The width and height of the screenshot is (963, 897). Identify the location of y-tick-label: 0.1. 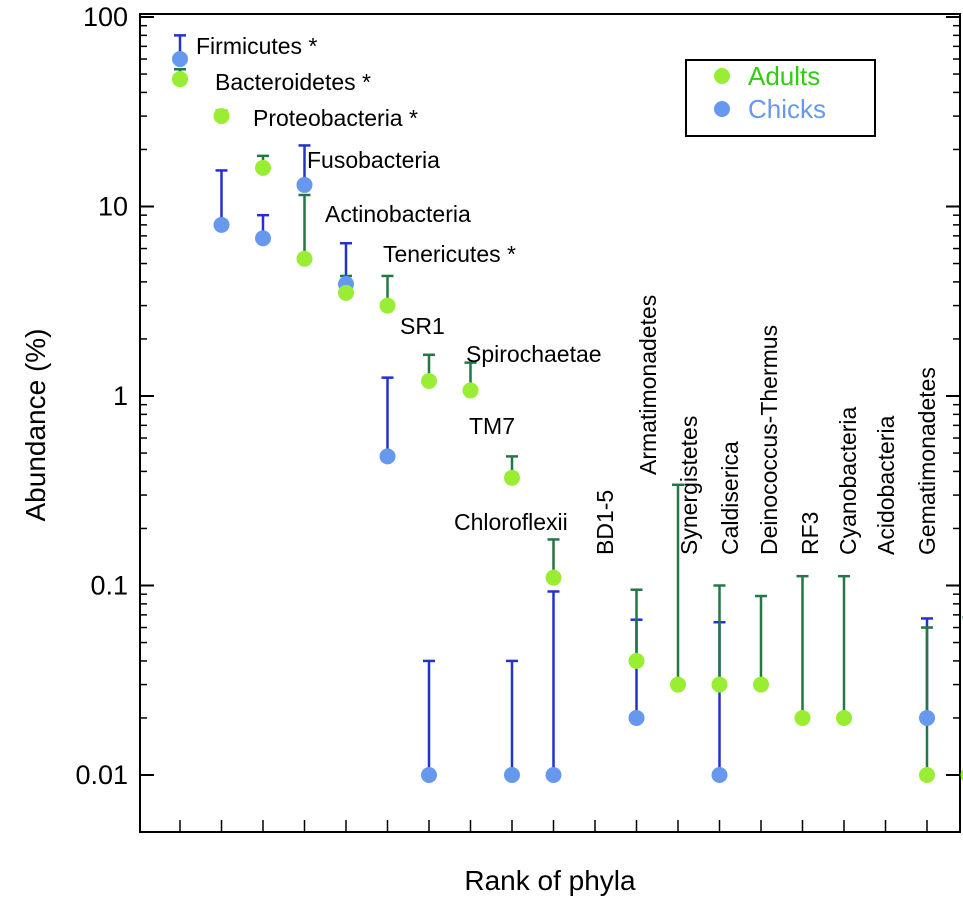
(109, 586).